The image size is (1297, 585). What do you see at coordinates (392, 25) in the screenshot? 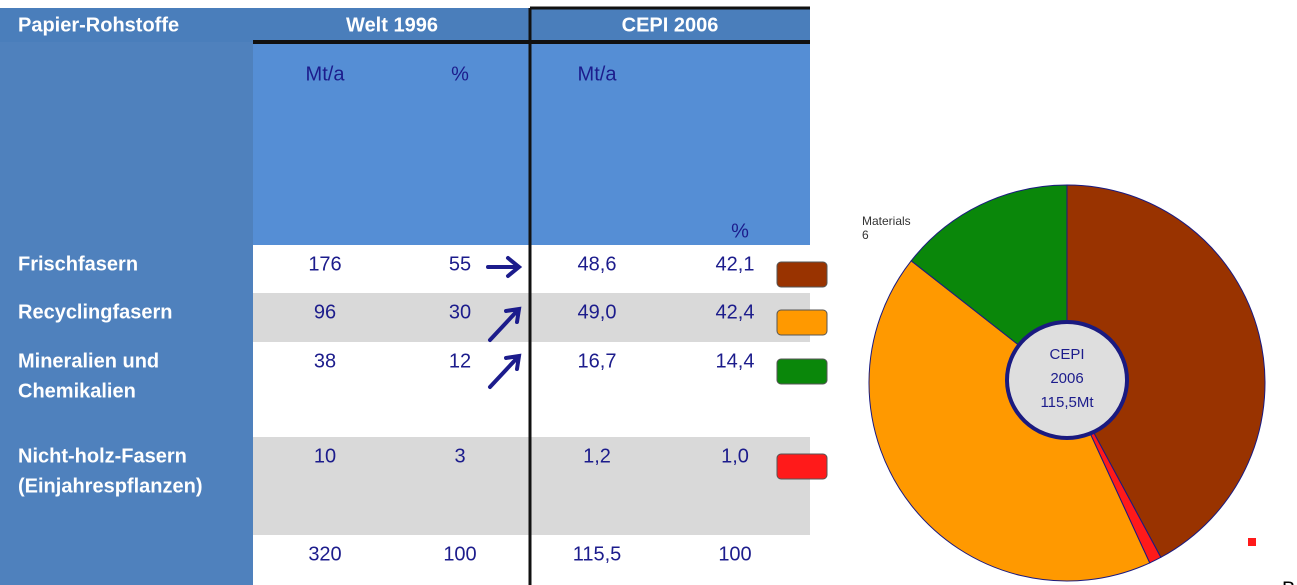
I see `header: Welt 1996` at bounding box center [392, 25].